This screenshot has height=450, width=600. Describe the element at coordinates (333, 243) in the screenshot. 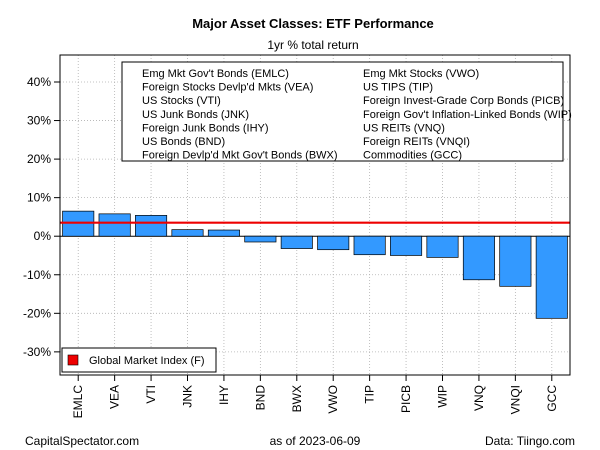

I see `bar-vwo` at that location.